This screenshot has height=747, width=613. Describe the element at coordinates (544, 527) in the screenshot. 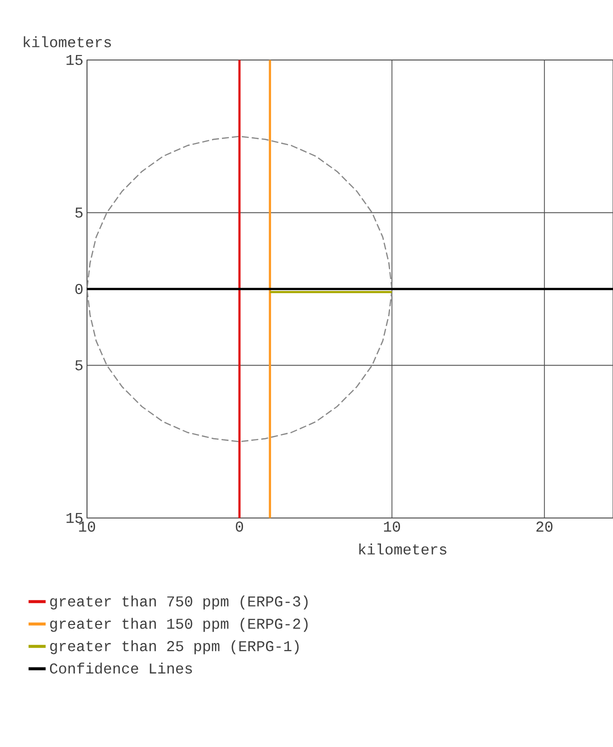

I see `x-tick-label: 20` at that location.